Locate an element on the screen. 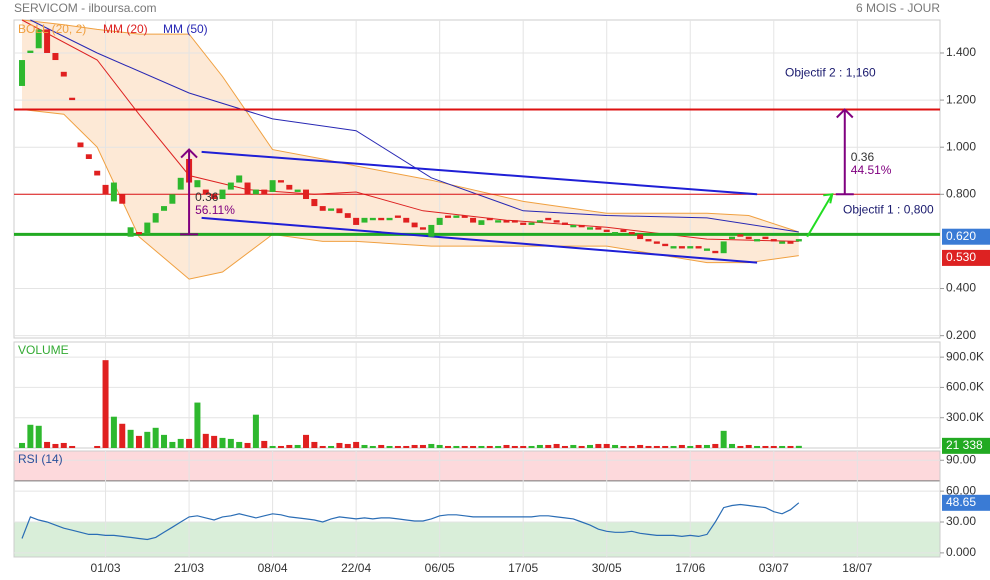  y-tick-label: 30.00 is located at coordinates (961, 521).